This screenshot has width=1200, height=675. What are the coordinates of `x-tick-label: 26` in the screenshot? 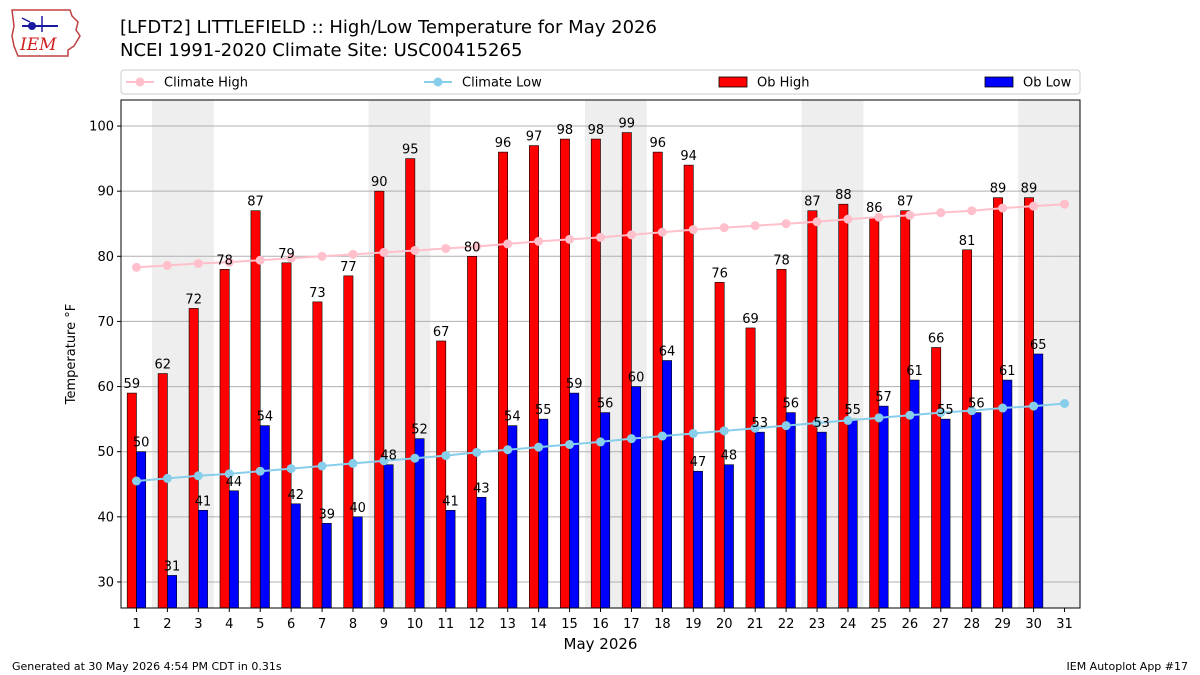 It's located at (910, 624).